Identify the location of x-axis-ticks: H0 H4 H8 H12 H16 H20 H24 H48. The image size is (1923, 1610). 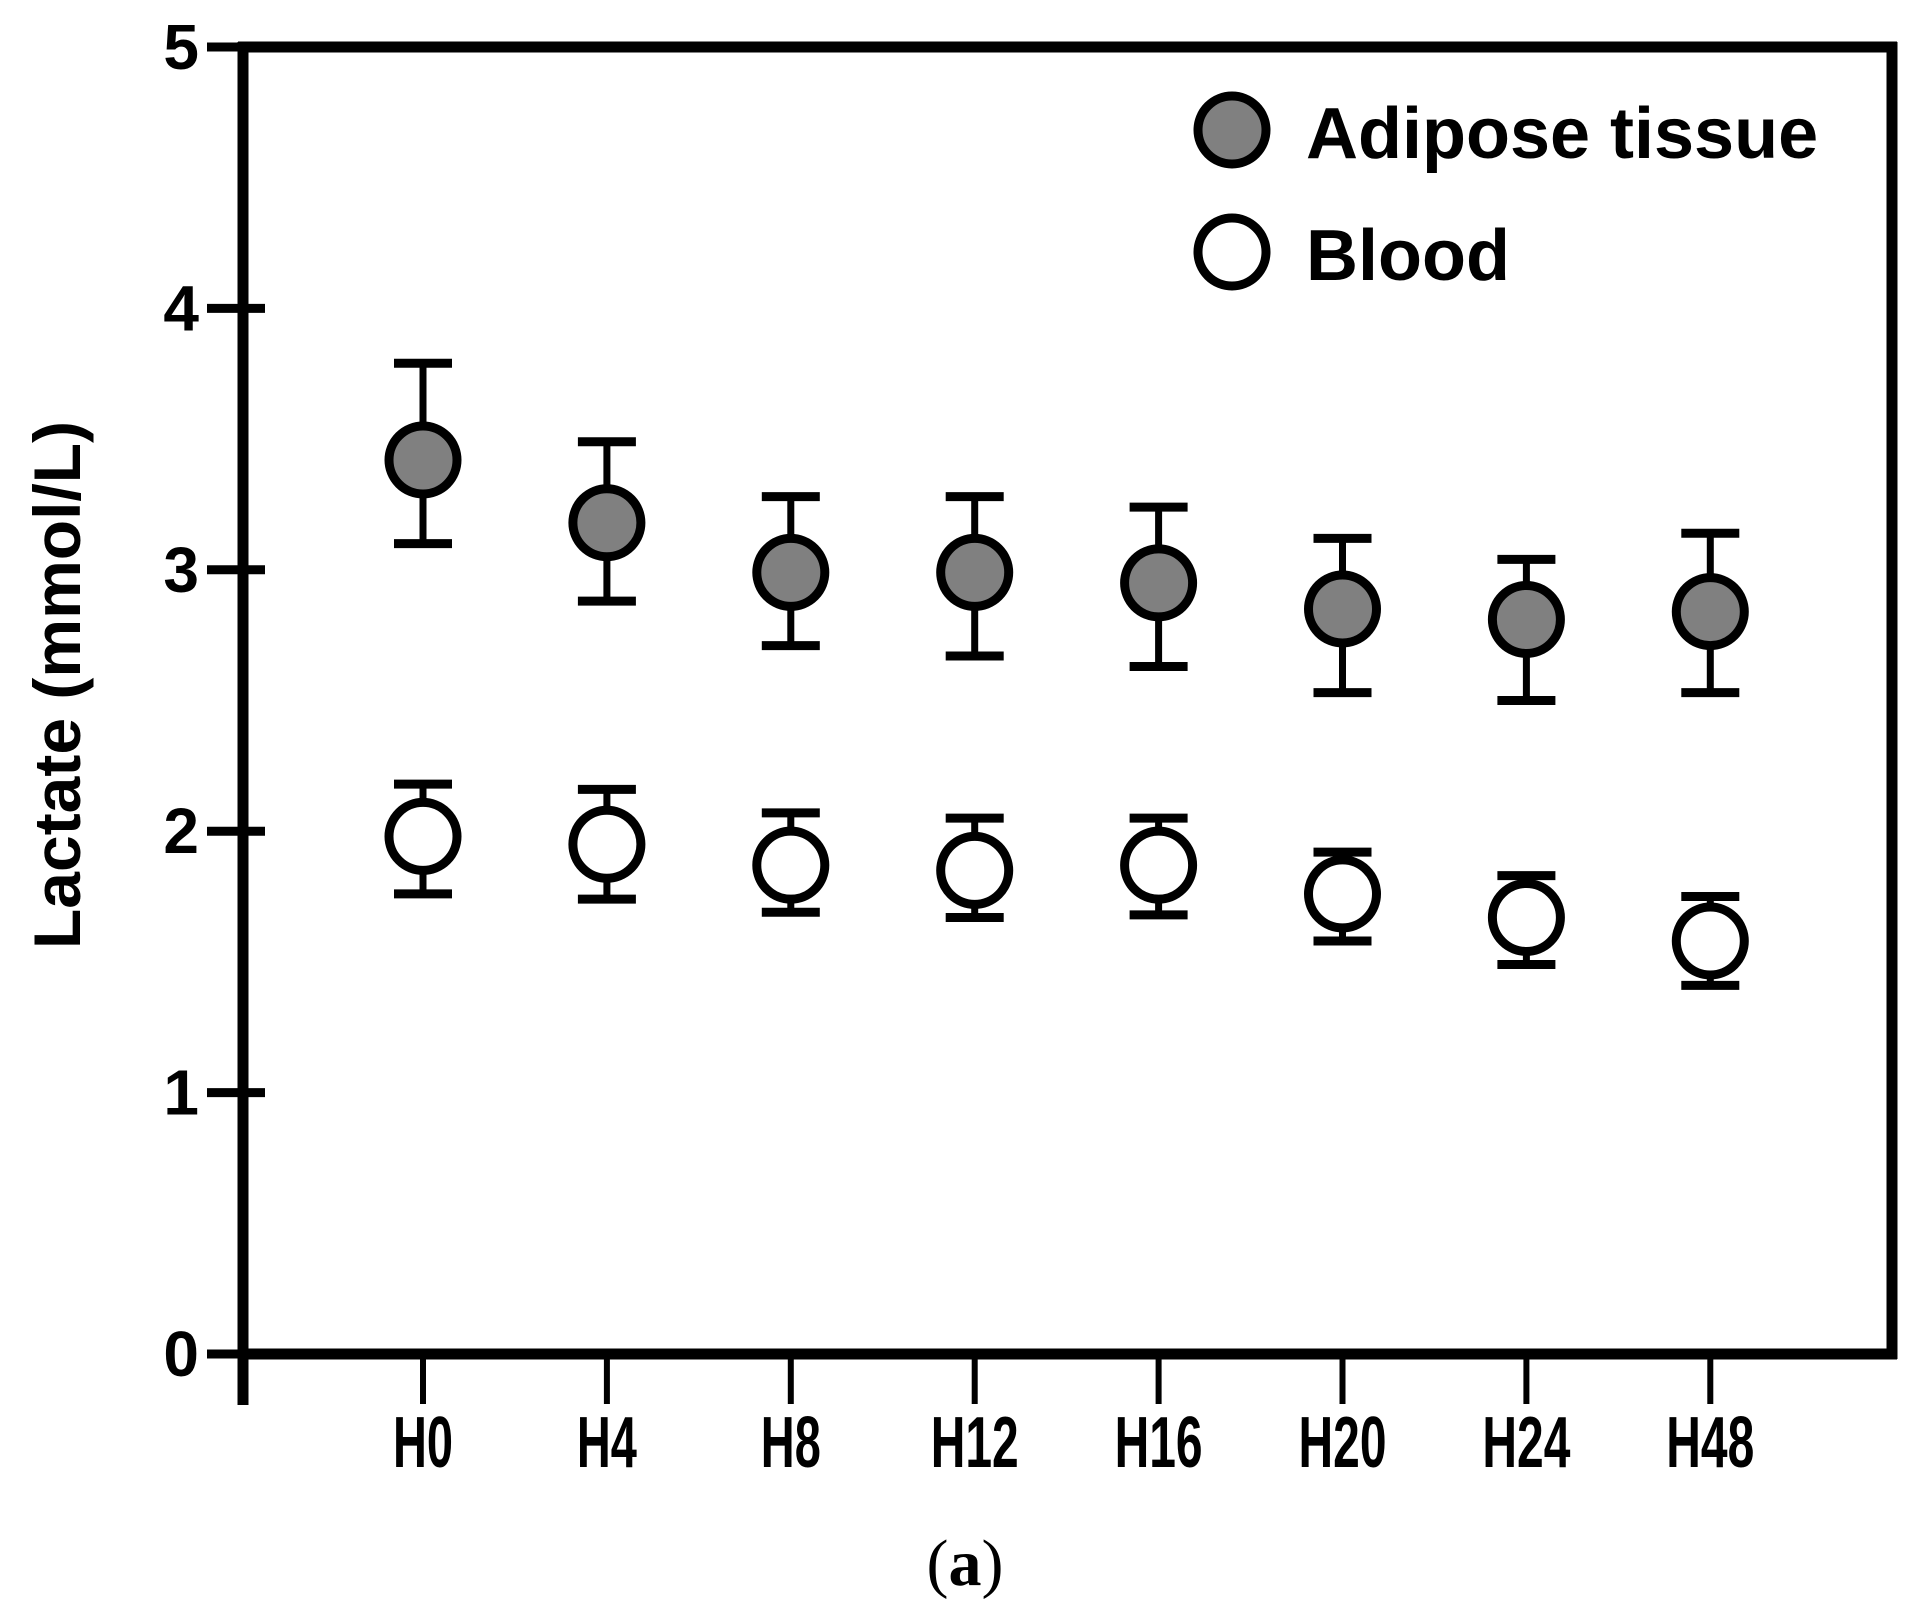
(996, 1418).